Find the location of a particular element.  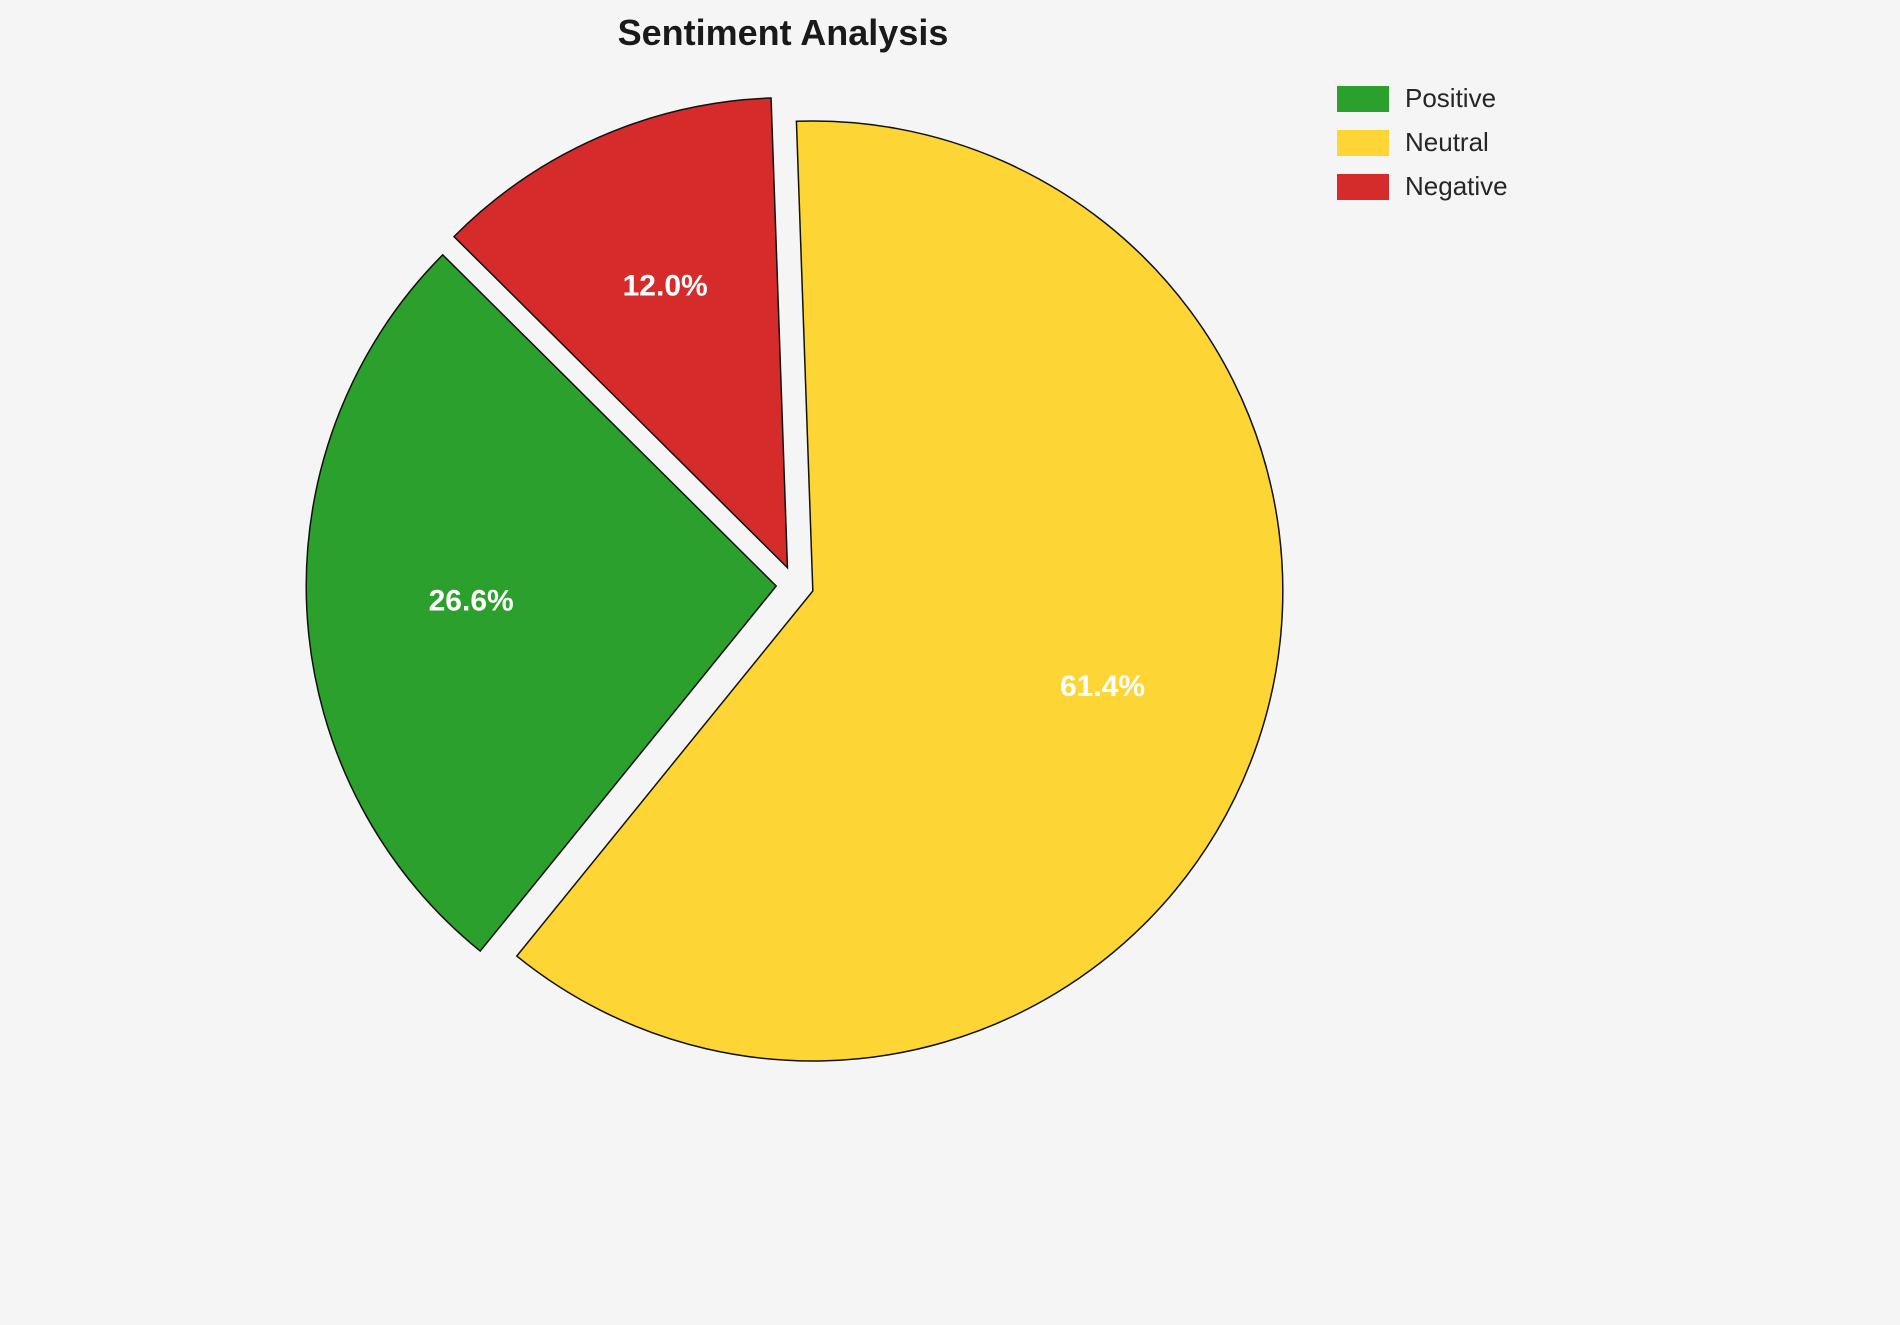

pie-slice-positive is located at coordinates (541, 603).